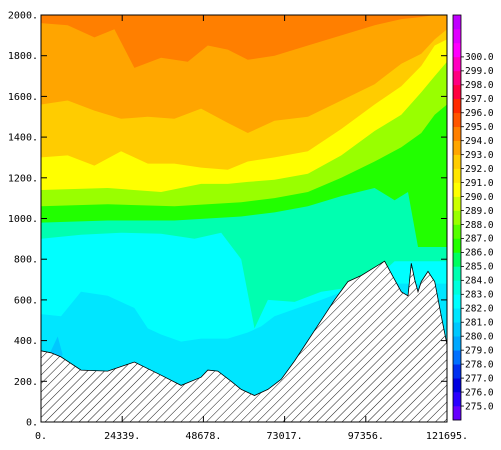 The width and height of the screenshot is (501, 450). What do you see at coordinates (479, 113) in the screenshot?
I see `colorbar-label: 296.0` at bounding box center [479, 113].